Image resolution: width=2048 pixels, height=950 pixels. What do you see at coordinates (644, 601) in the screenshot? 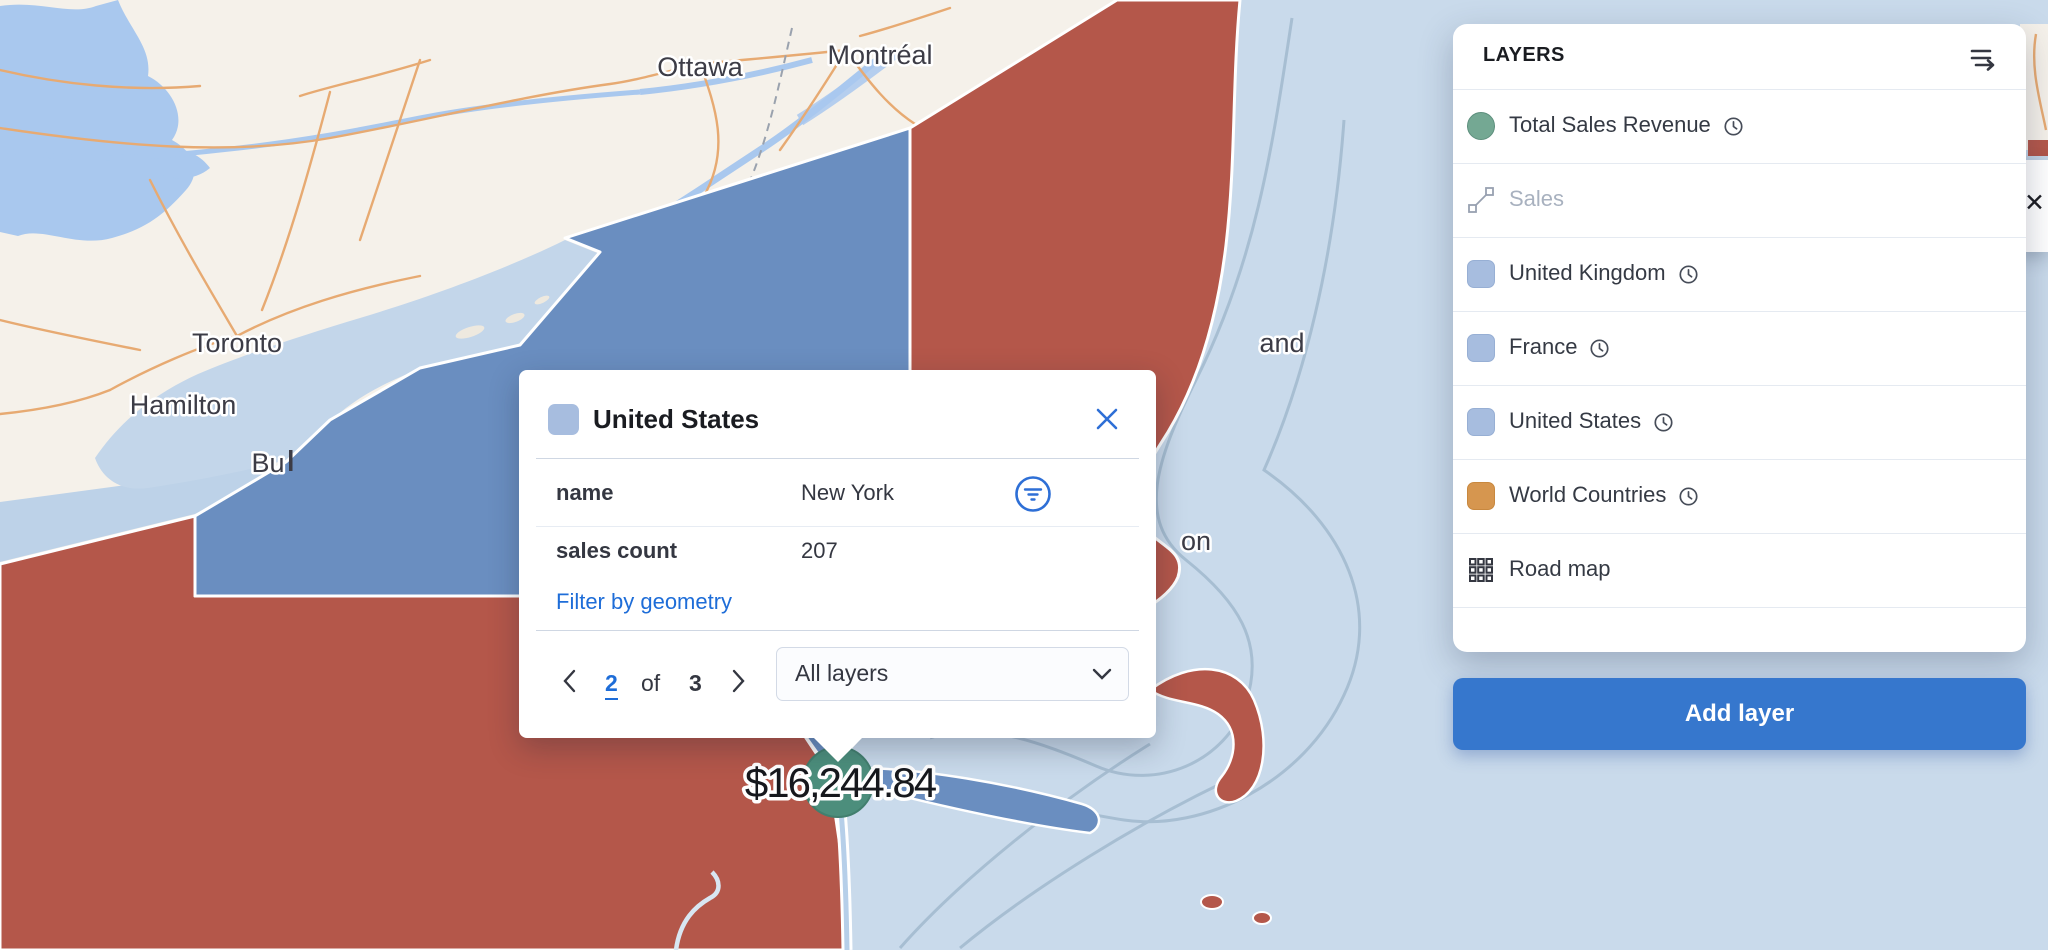
I see `filter-by-geometry-link: Filter by geometry` at bounding box center [644, 601].